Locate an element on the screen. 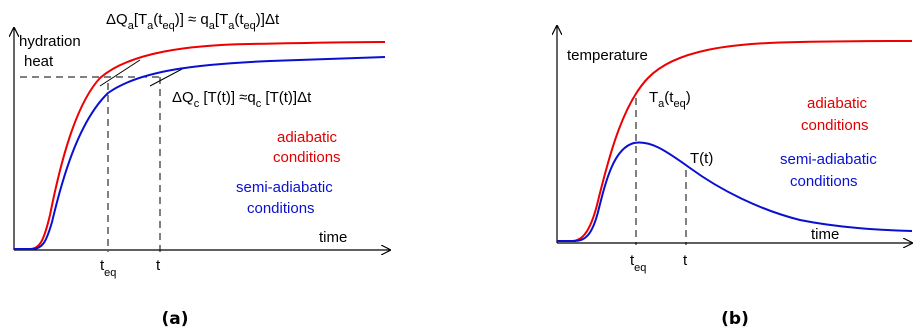 Image resolution: width=920 pixels, height=331 pixels. panel-b-curve-semi-adiabatic is located at coordinates (735, 191).